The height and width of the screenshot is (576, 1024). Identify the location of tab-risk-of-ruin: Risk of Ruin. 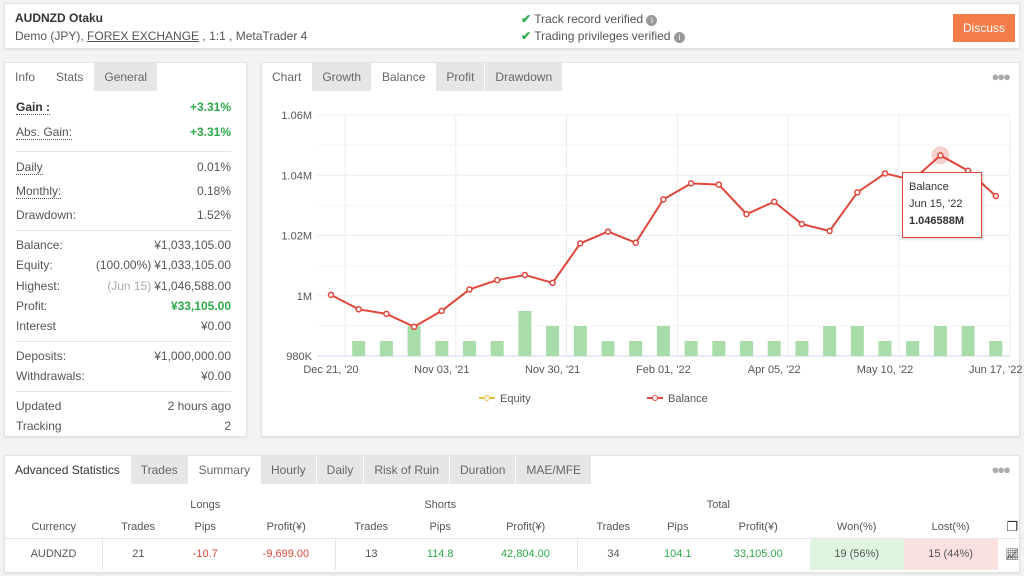
(407, 470).